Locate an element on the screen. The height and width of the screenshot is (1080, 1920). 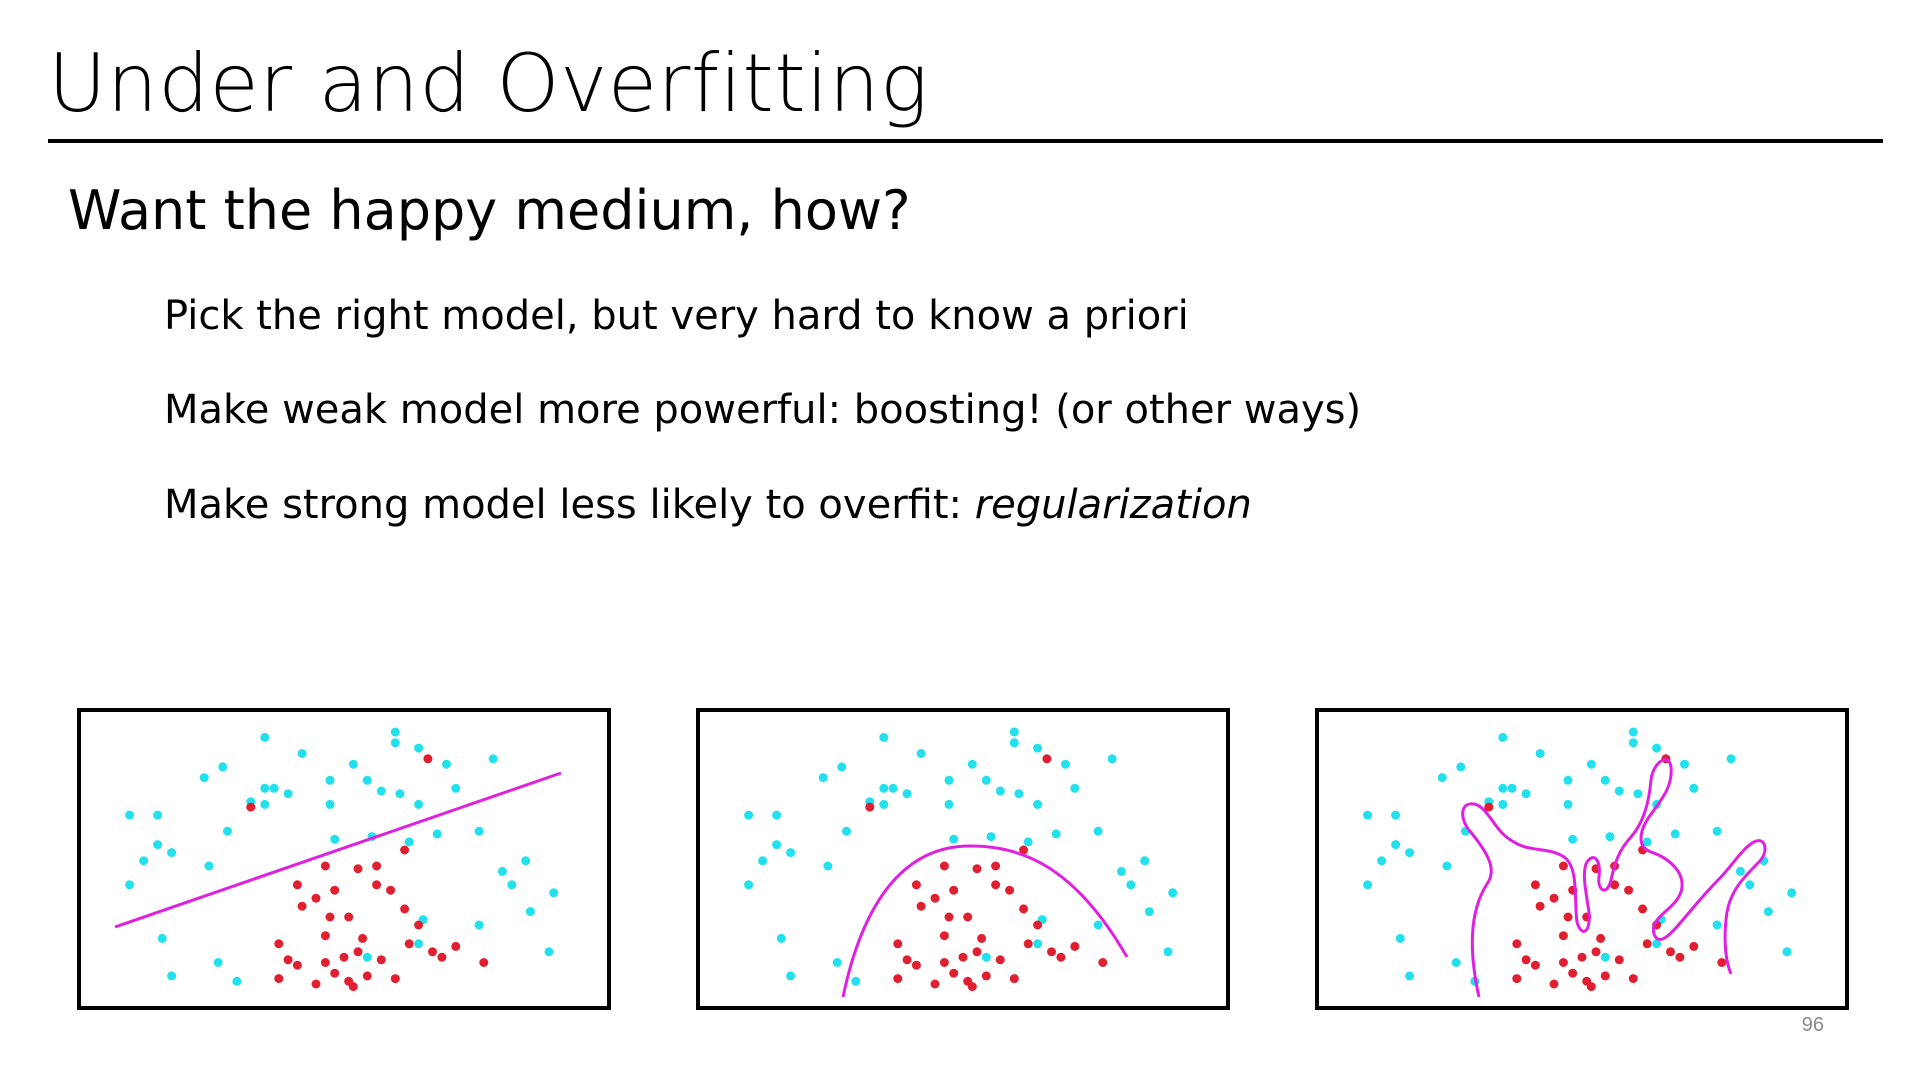
overfit-panel is located at coordinates (1582, 859).